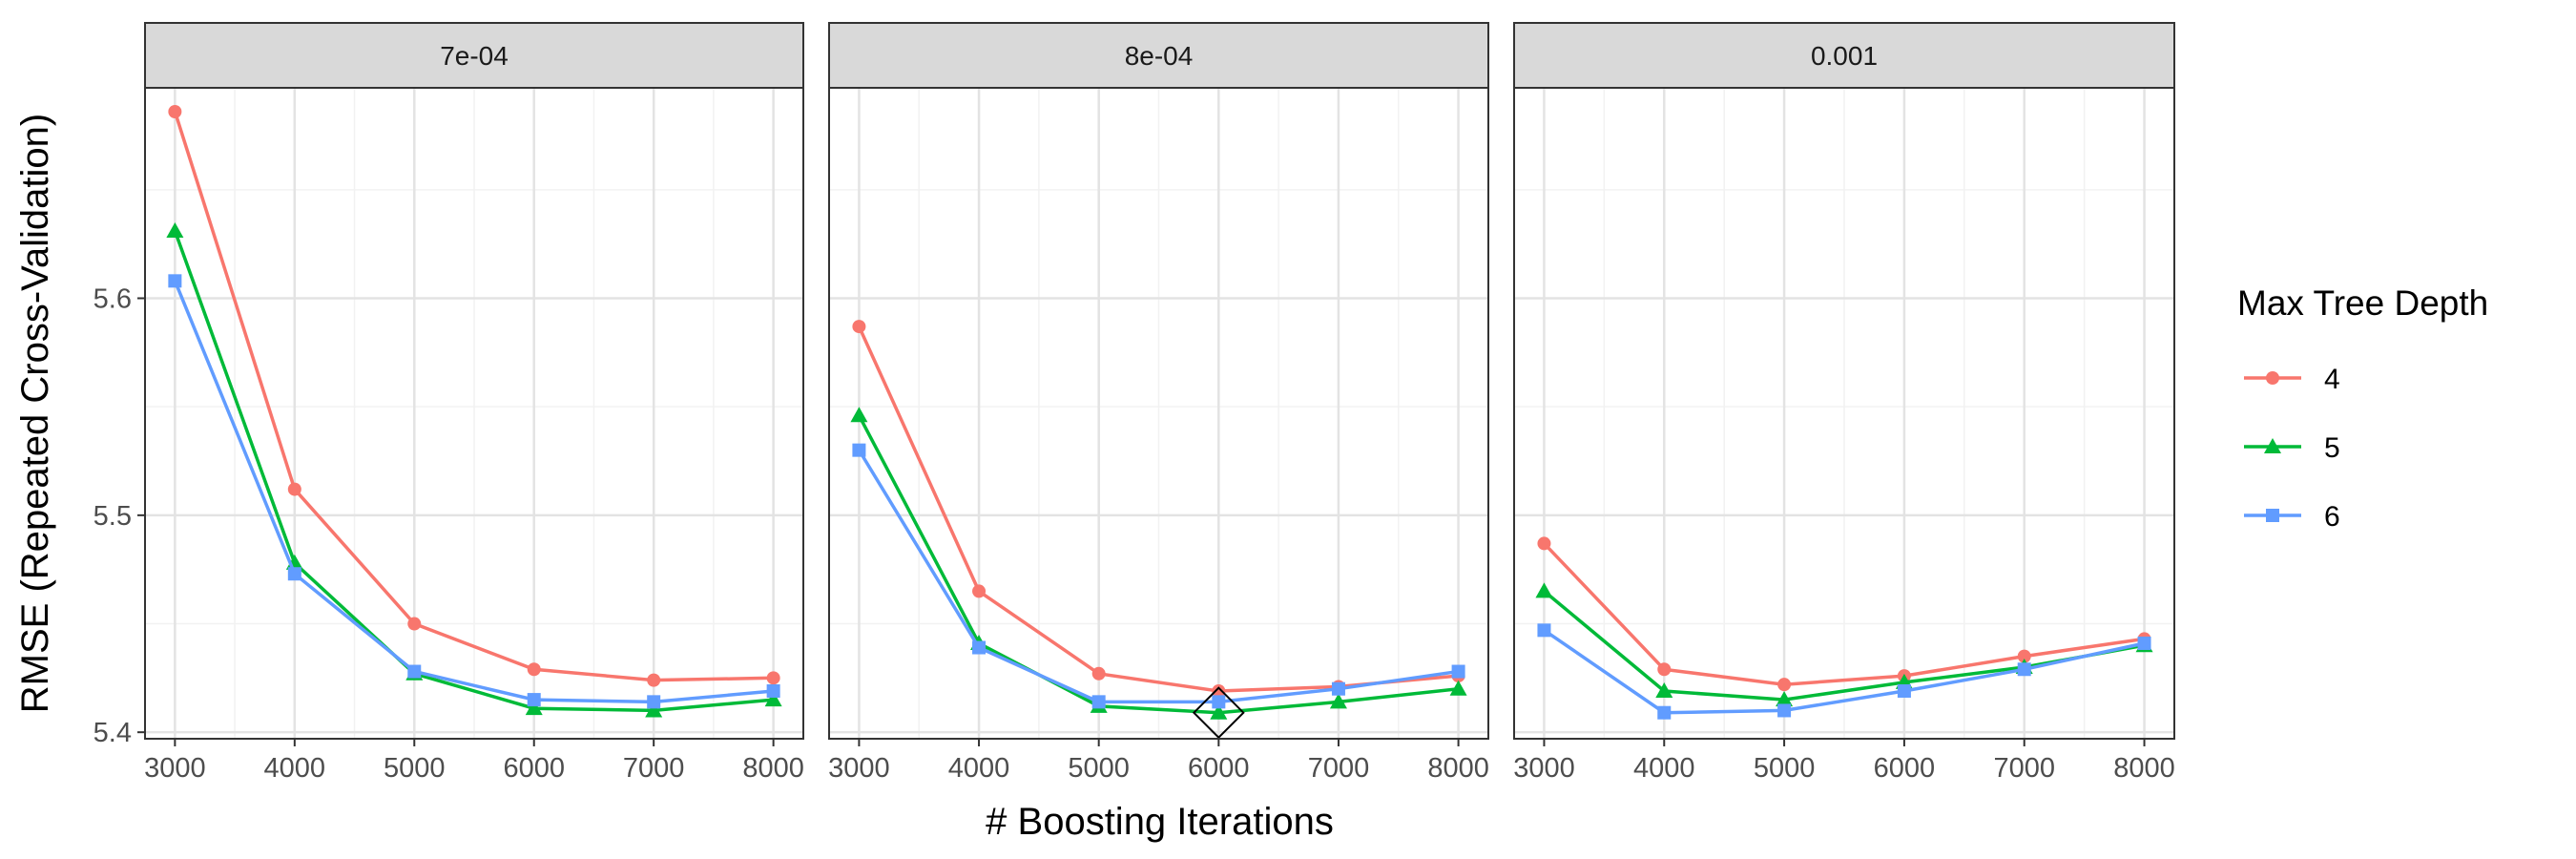 This screenshot has height=859, width=2576. Describe the element at coordinates (2362, 408) in the screenshot. I see `legend: Max Tree Depth 4 5 6` at that location.